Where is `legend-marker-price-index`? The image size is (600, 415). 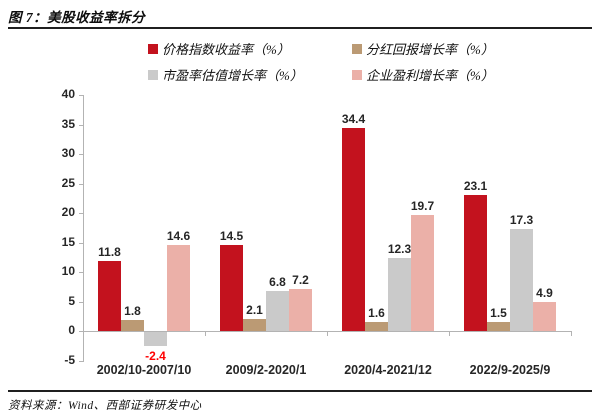
legend-marker-price-index is located at coordinates (153, 48).